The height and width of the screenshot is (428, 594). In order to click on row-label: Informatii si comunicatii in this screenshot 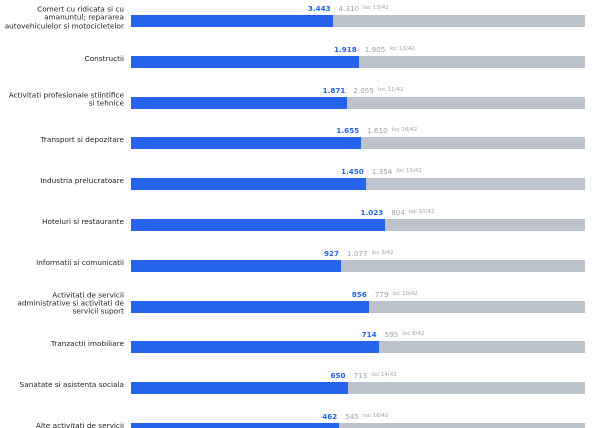, I will do `click(80, 262)`.